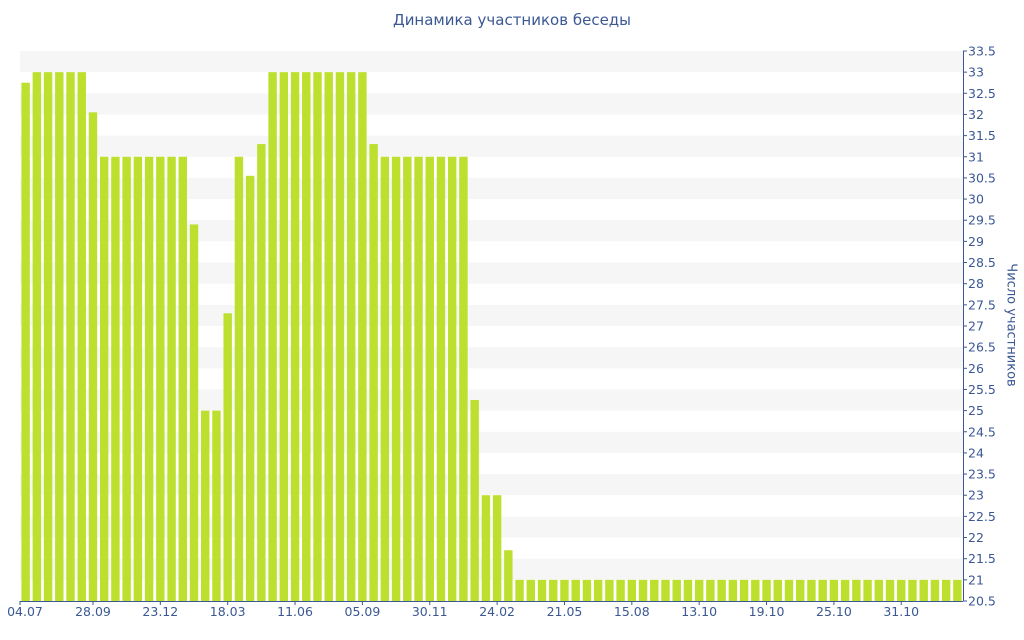  Describe the element at coordinates (982, 262) in the screenshot. I see `y-tick-label: 28.5` at that location.